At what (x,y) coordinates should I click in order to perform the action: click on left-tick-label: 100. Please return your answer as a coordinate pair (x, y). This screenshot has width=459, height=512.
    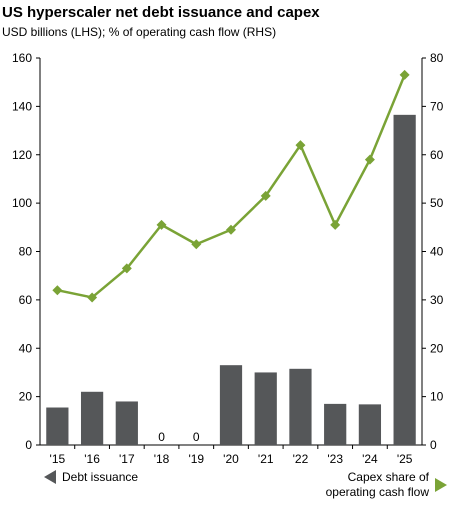
    Looking at the image, I should click on (22, 203).